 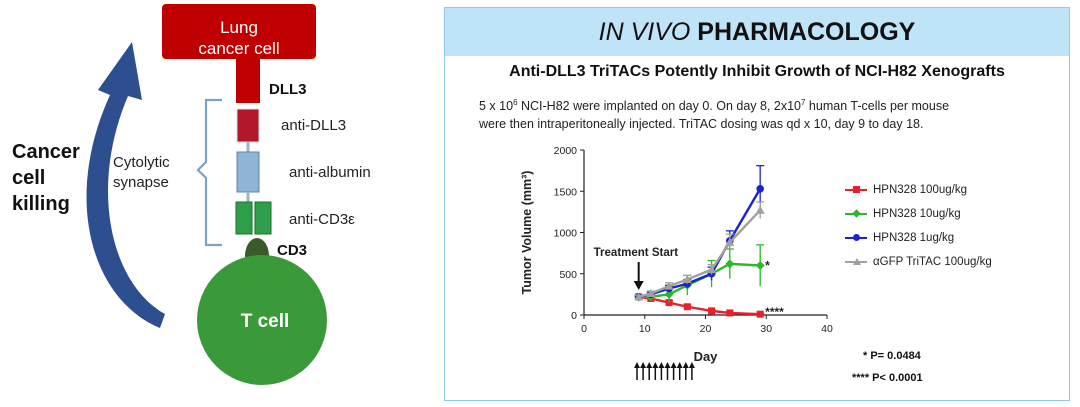 What do you see at coordinates (263, 218) in the screenshot?
I see `anti-cd3-domain-b` at bounding box center [263, 218].